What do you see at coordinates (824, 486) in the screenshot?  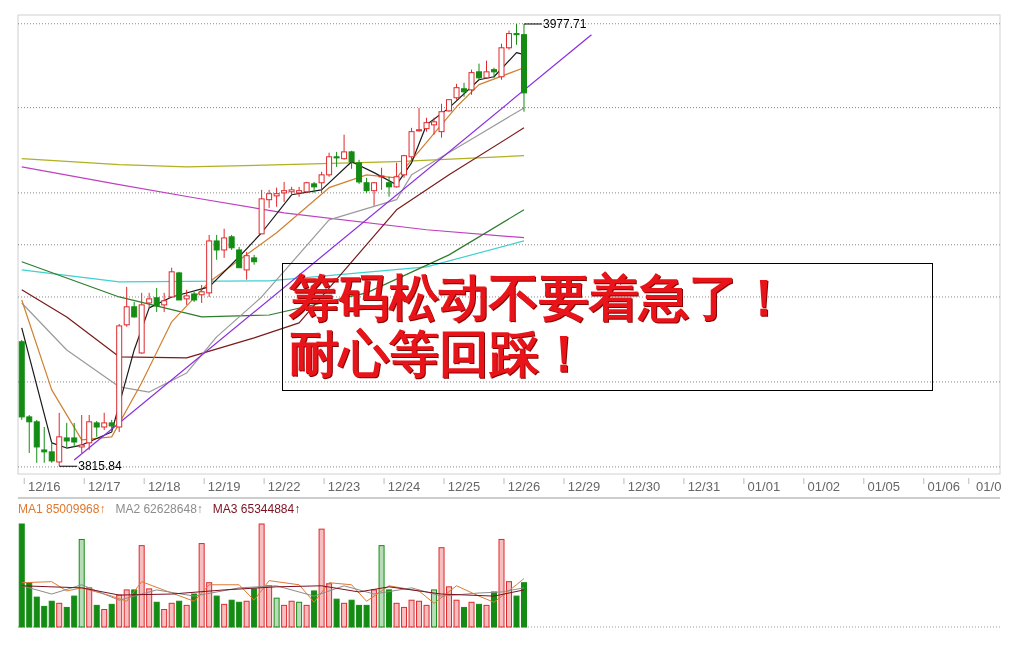 I see `x-tick-label: 01/02` at bounding box center [824, 486].